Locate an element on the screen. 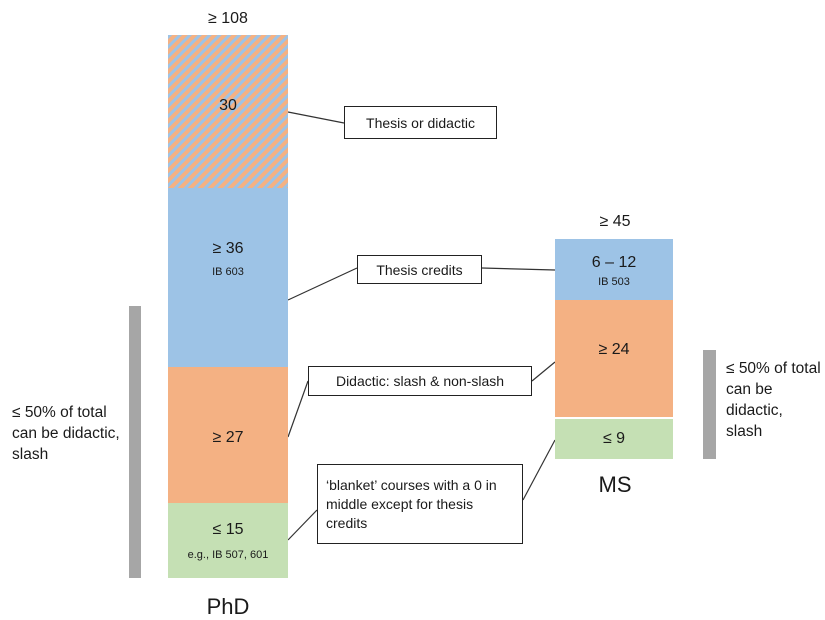 This screenshot has width=825, height=620. ms-segment-didactic: ≥ 24 is located at coordinates (614, 358).